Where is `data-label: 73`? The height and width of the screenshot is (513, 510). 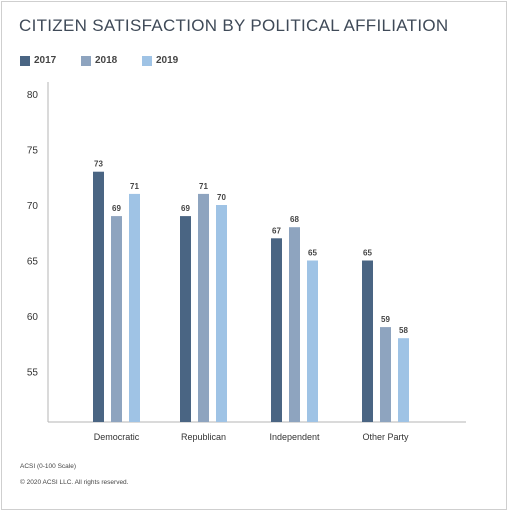
data-label: 73 is located at coordinates (98, 164).